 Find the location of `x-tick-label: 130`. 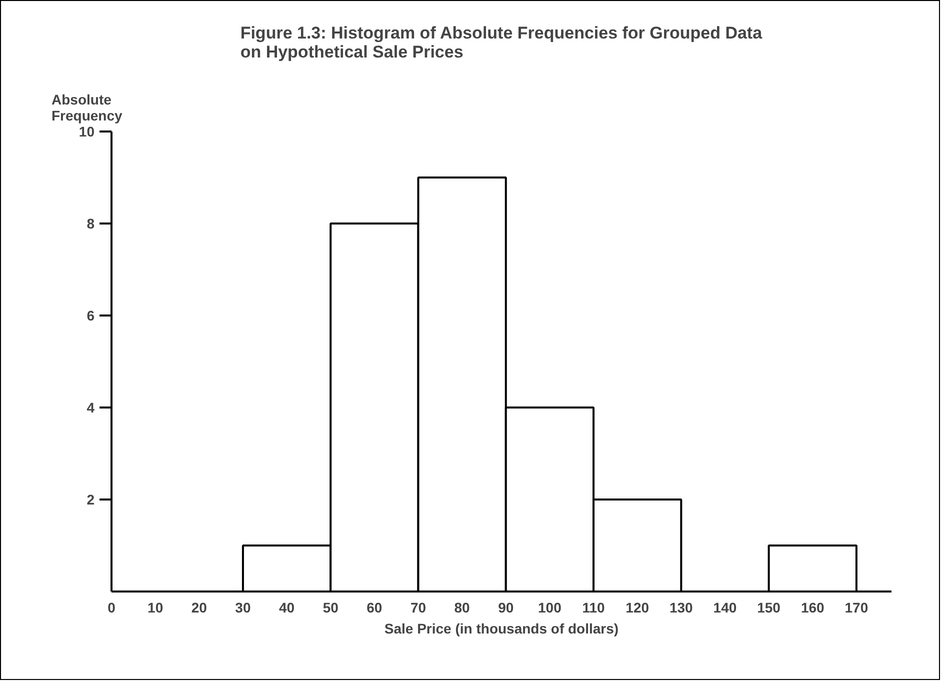

x-tick-label: 130 is located at coordinates (681, 608).